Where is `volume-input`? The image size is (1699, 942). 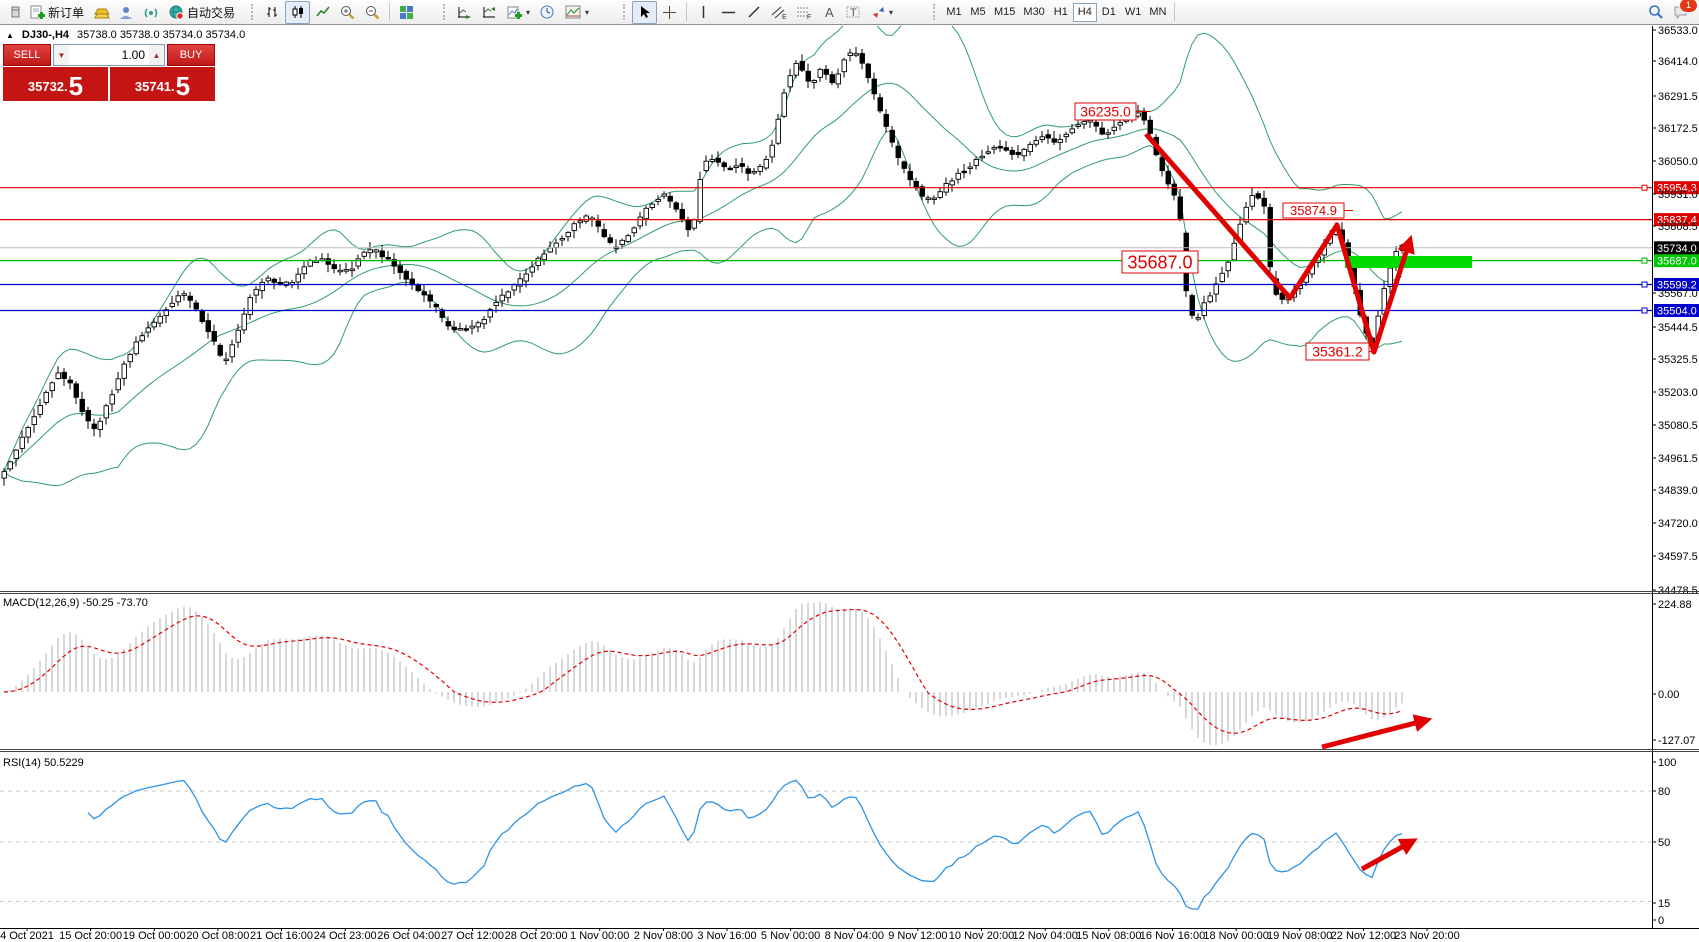 volume-input is located at coordinates (109, 55).